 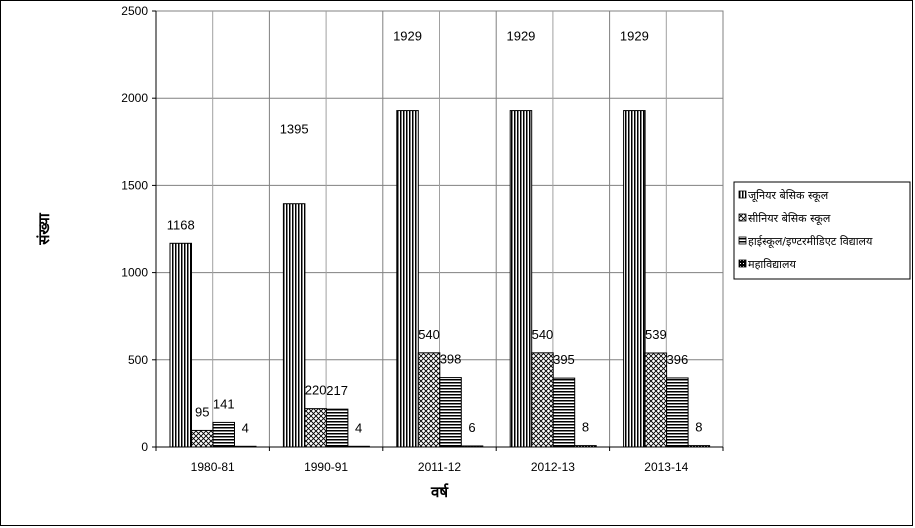 I want to click on data-label: 398, so click(x=451, y=359).